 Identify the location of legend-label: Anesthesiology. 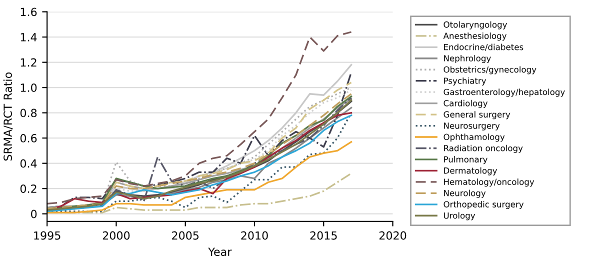
(475, 36).